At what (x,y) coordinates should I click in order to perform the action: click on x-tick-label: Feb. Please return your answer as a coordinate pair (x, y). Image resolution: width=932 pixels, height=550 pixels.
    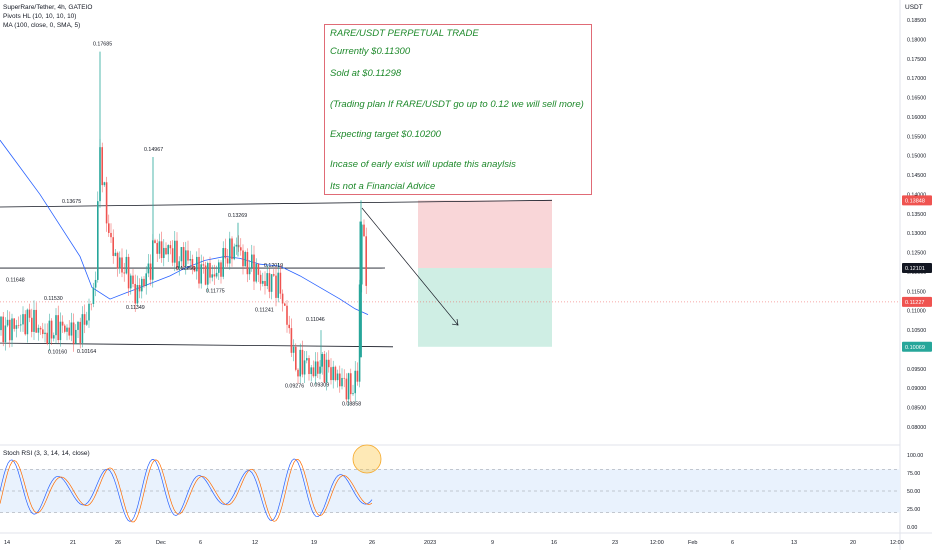
    Looking at the image, I should click on (692, 543).